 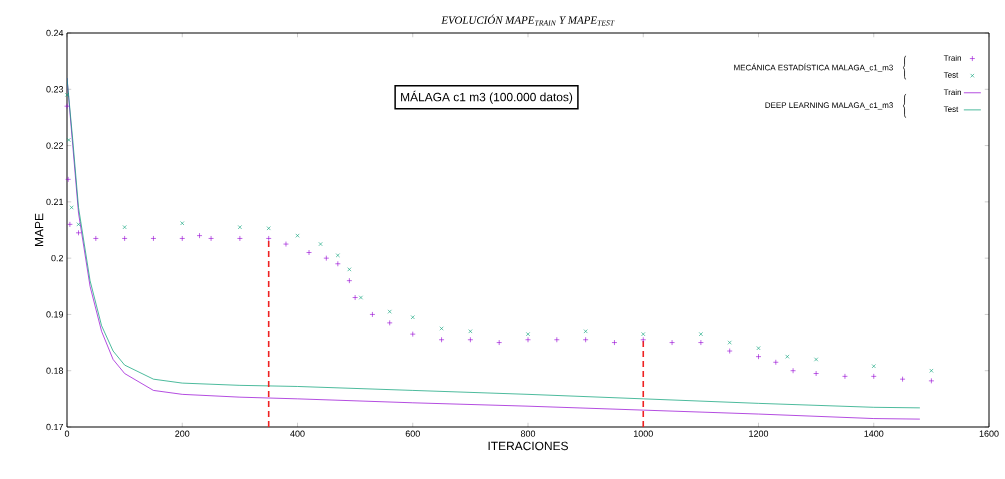 What do you see at coordinates (55, 89) in the screenshot?
I see `y-tick-label: 0.23` at bounding box center [55, 89].